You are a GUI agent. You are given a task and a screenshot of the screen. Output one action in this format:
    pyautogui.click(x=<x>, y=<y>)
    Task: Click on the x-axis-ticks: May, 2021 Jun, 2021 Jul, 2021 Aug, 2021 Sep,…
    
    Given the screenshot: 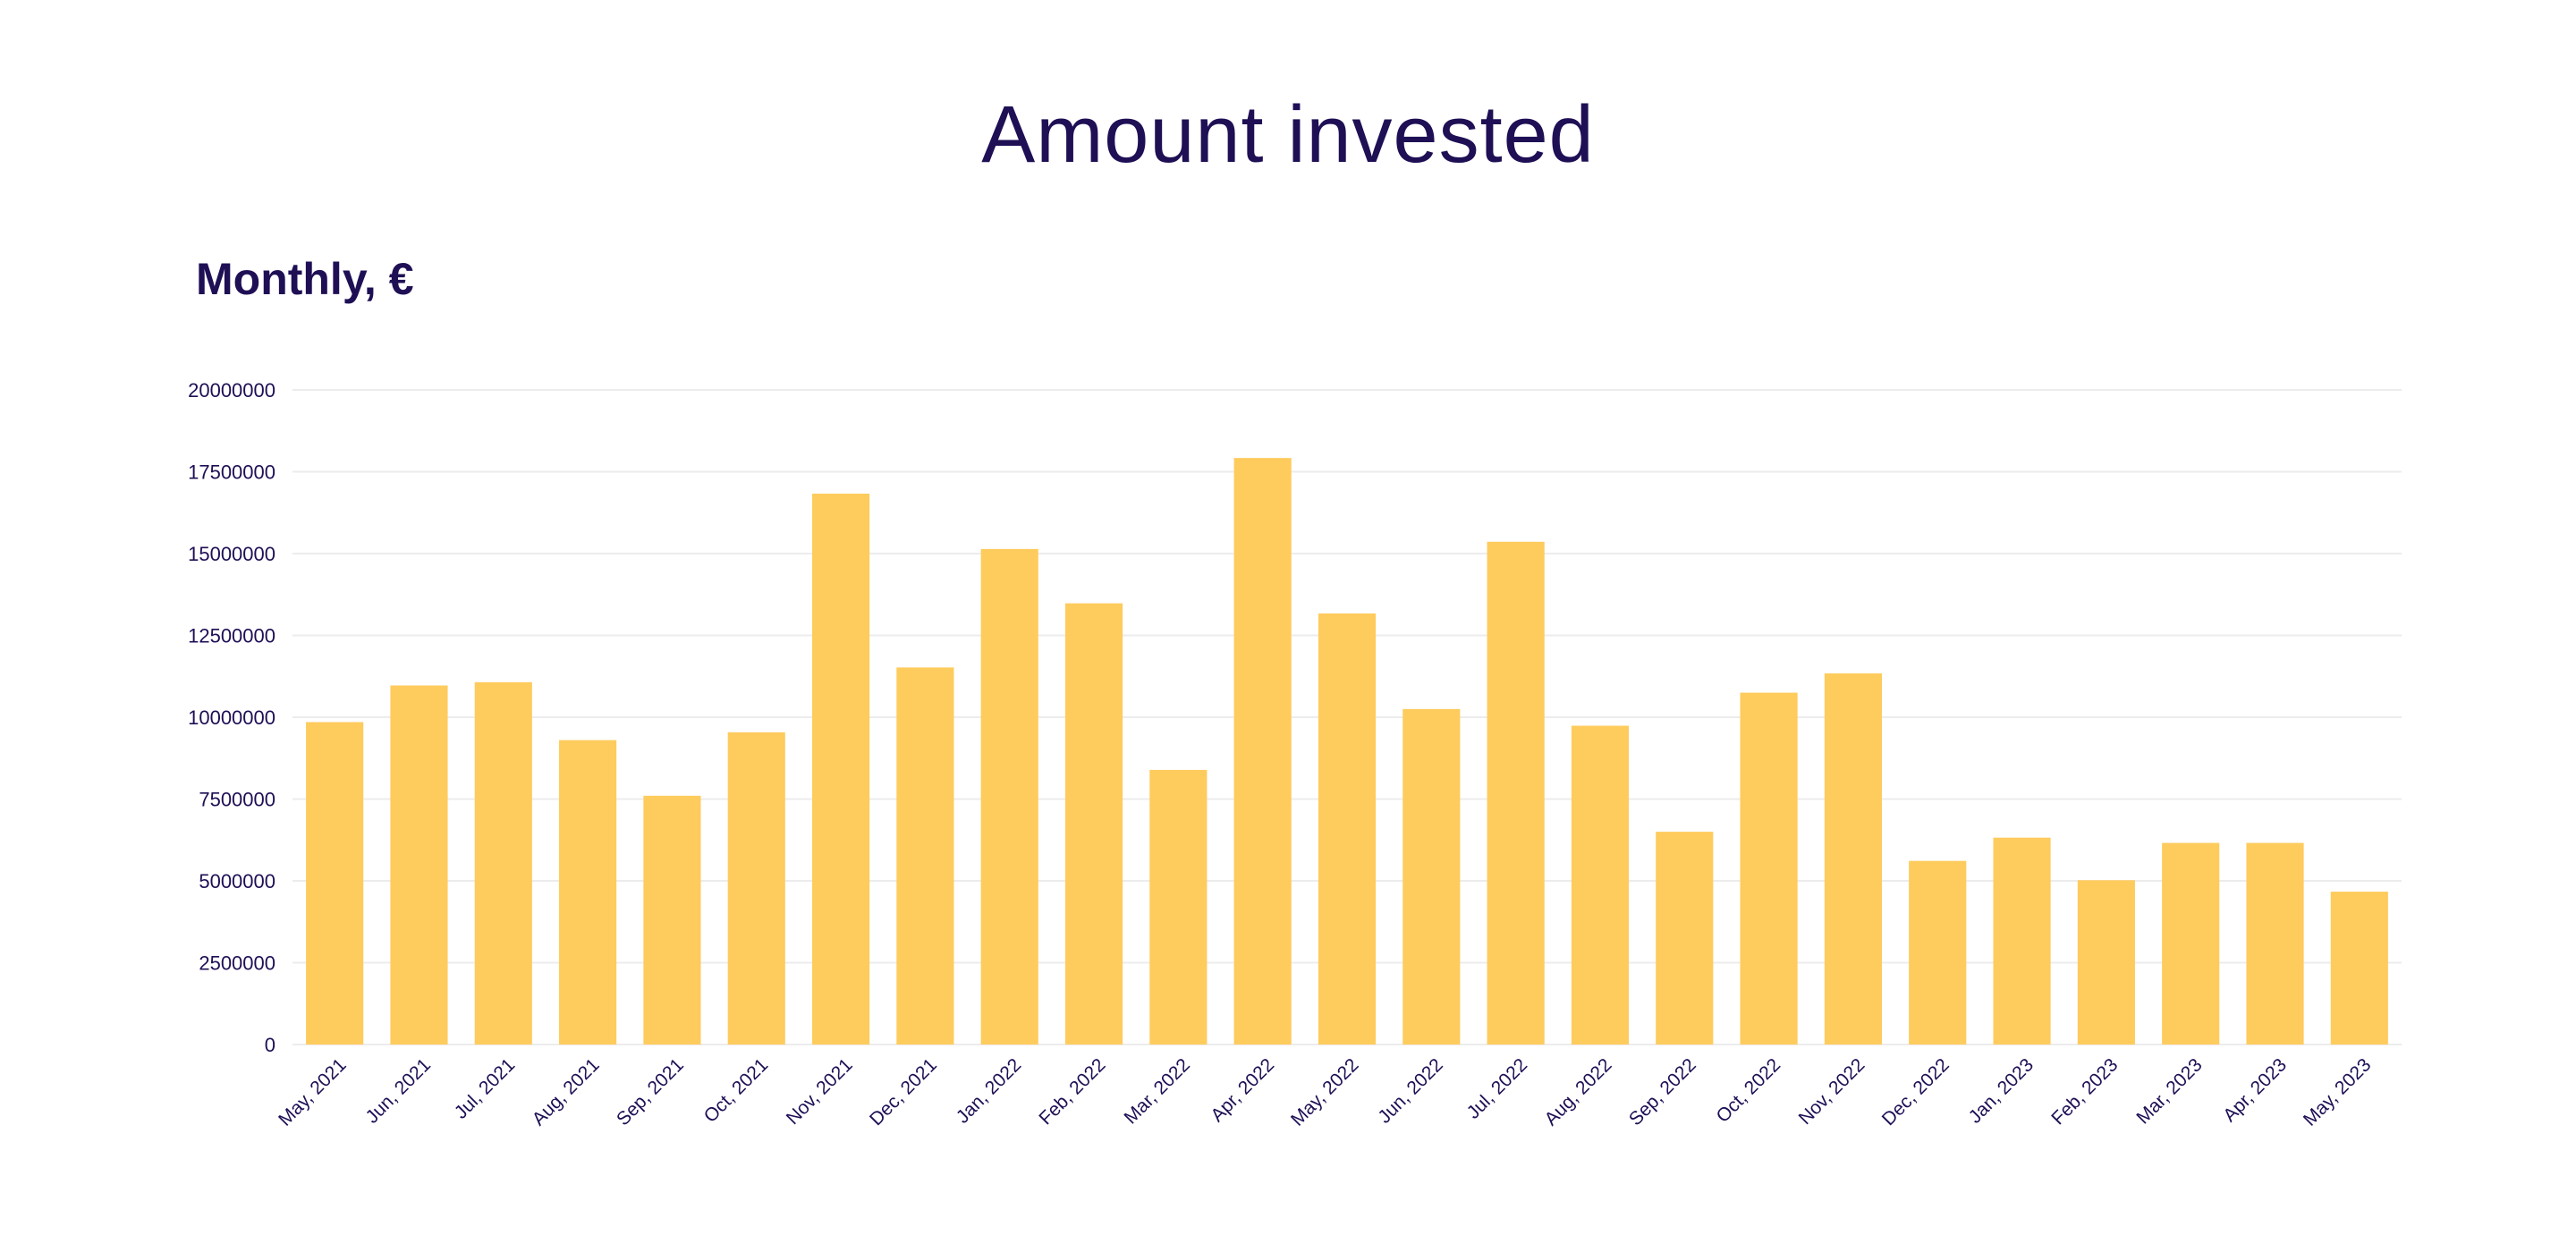 What is the action you would take?
    pyautogui.click(x=1325, y=1091)
    